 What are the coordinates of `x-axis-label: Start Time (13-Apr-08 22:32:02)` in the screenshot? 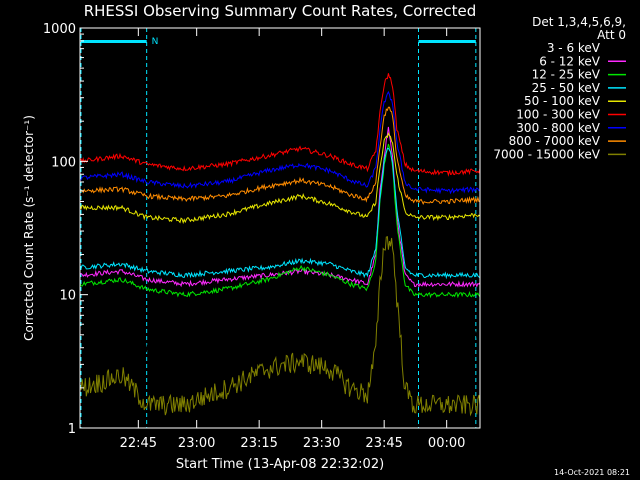 It's located at (280, 464).